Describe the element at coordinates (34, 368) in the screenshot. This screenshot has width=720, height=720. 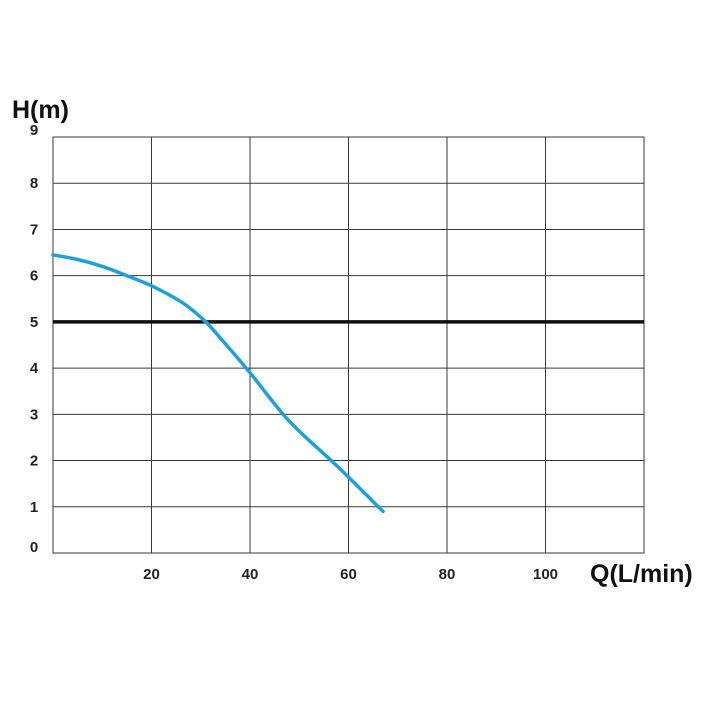
I see `y-tick-label: 4` at that location.